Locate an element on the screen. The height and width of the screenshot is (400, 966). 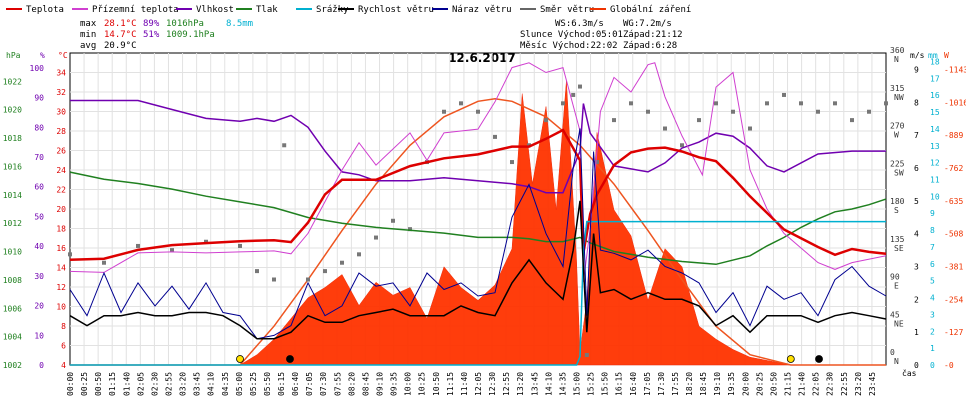
temperature-tick: 12 is located at coordinates (61, 287).